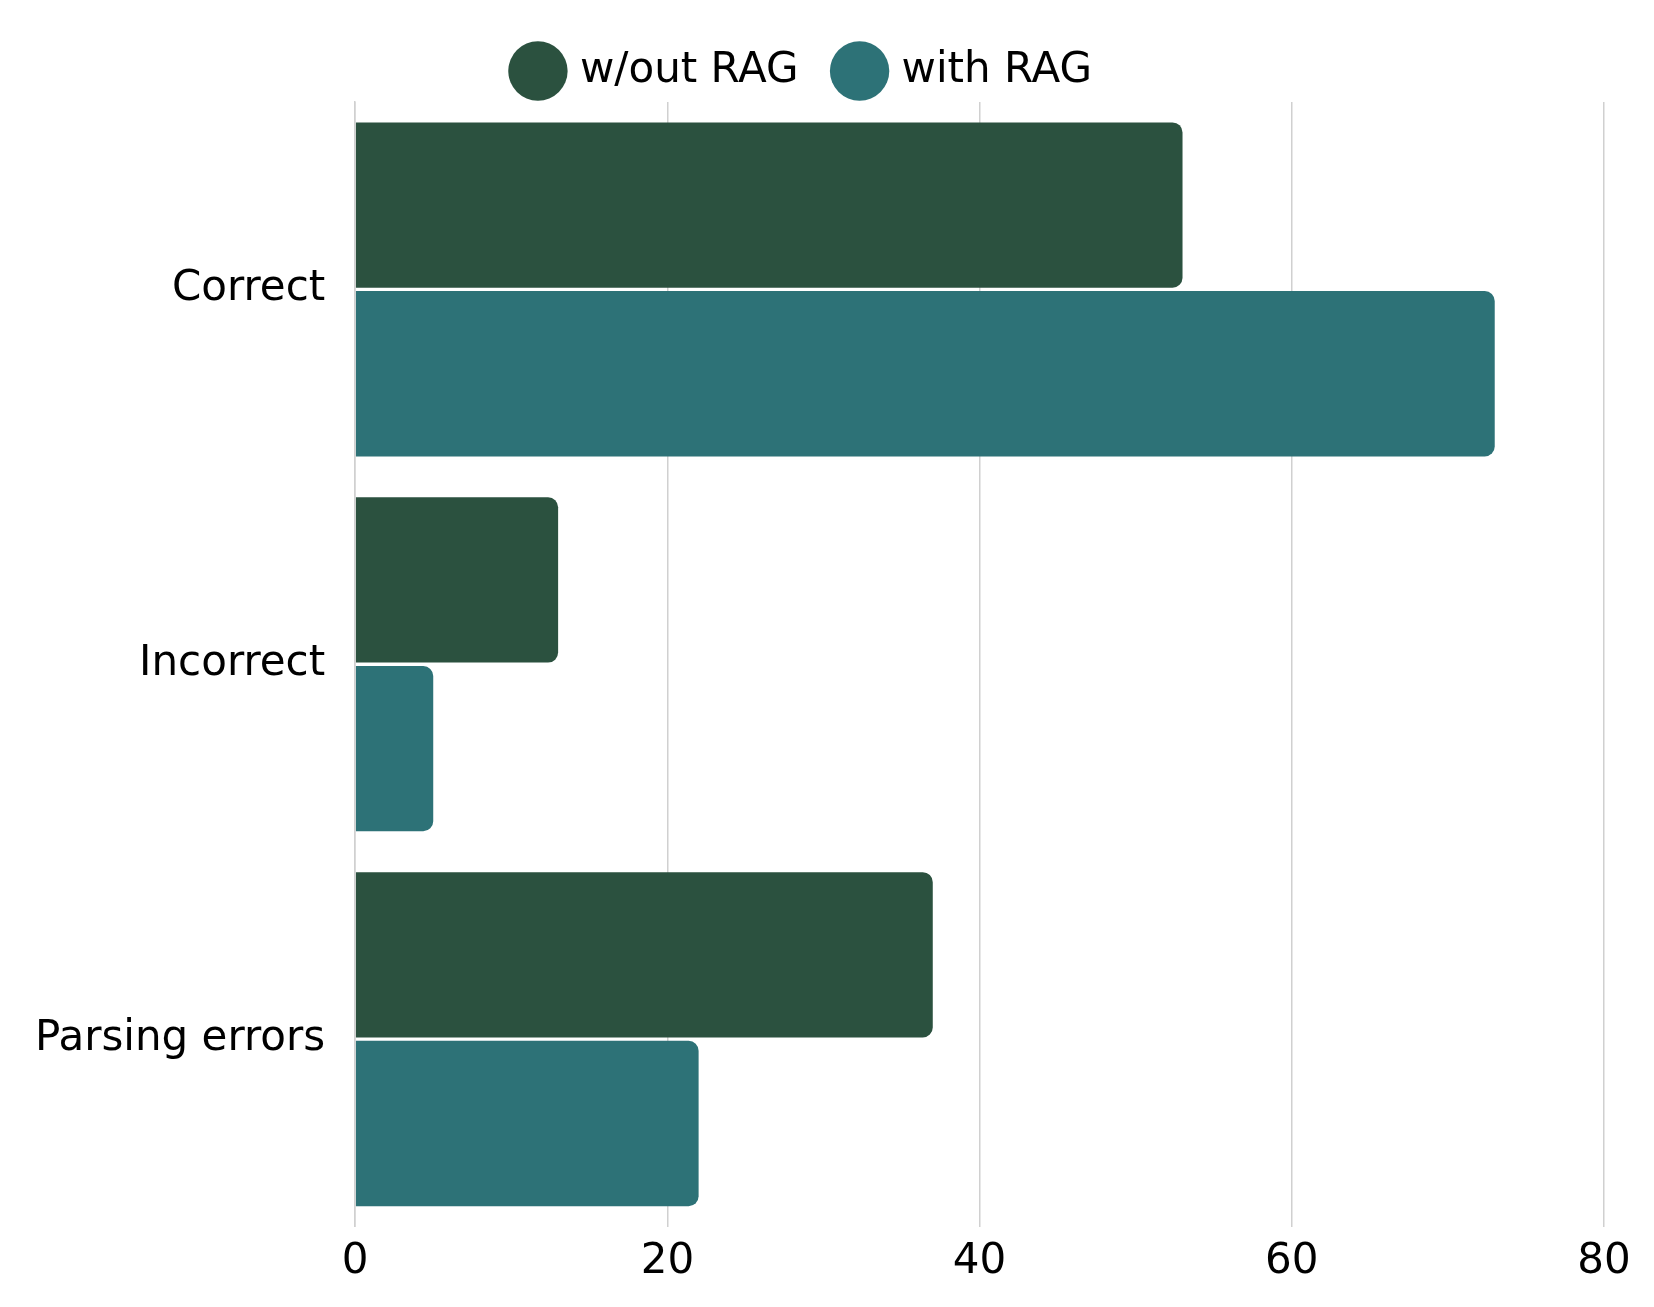 The width and height of the screenshot is (1654, 1307). Describe the element at coordinates (997, 67) in the screenshot. I see `legend-label: with RAG` at that location.